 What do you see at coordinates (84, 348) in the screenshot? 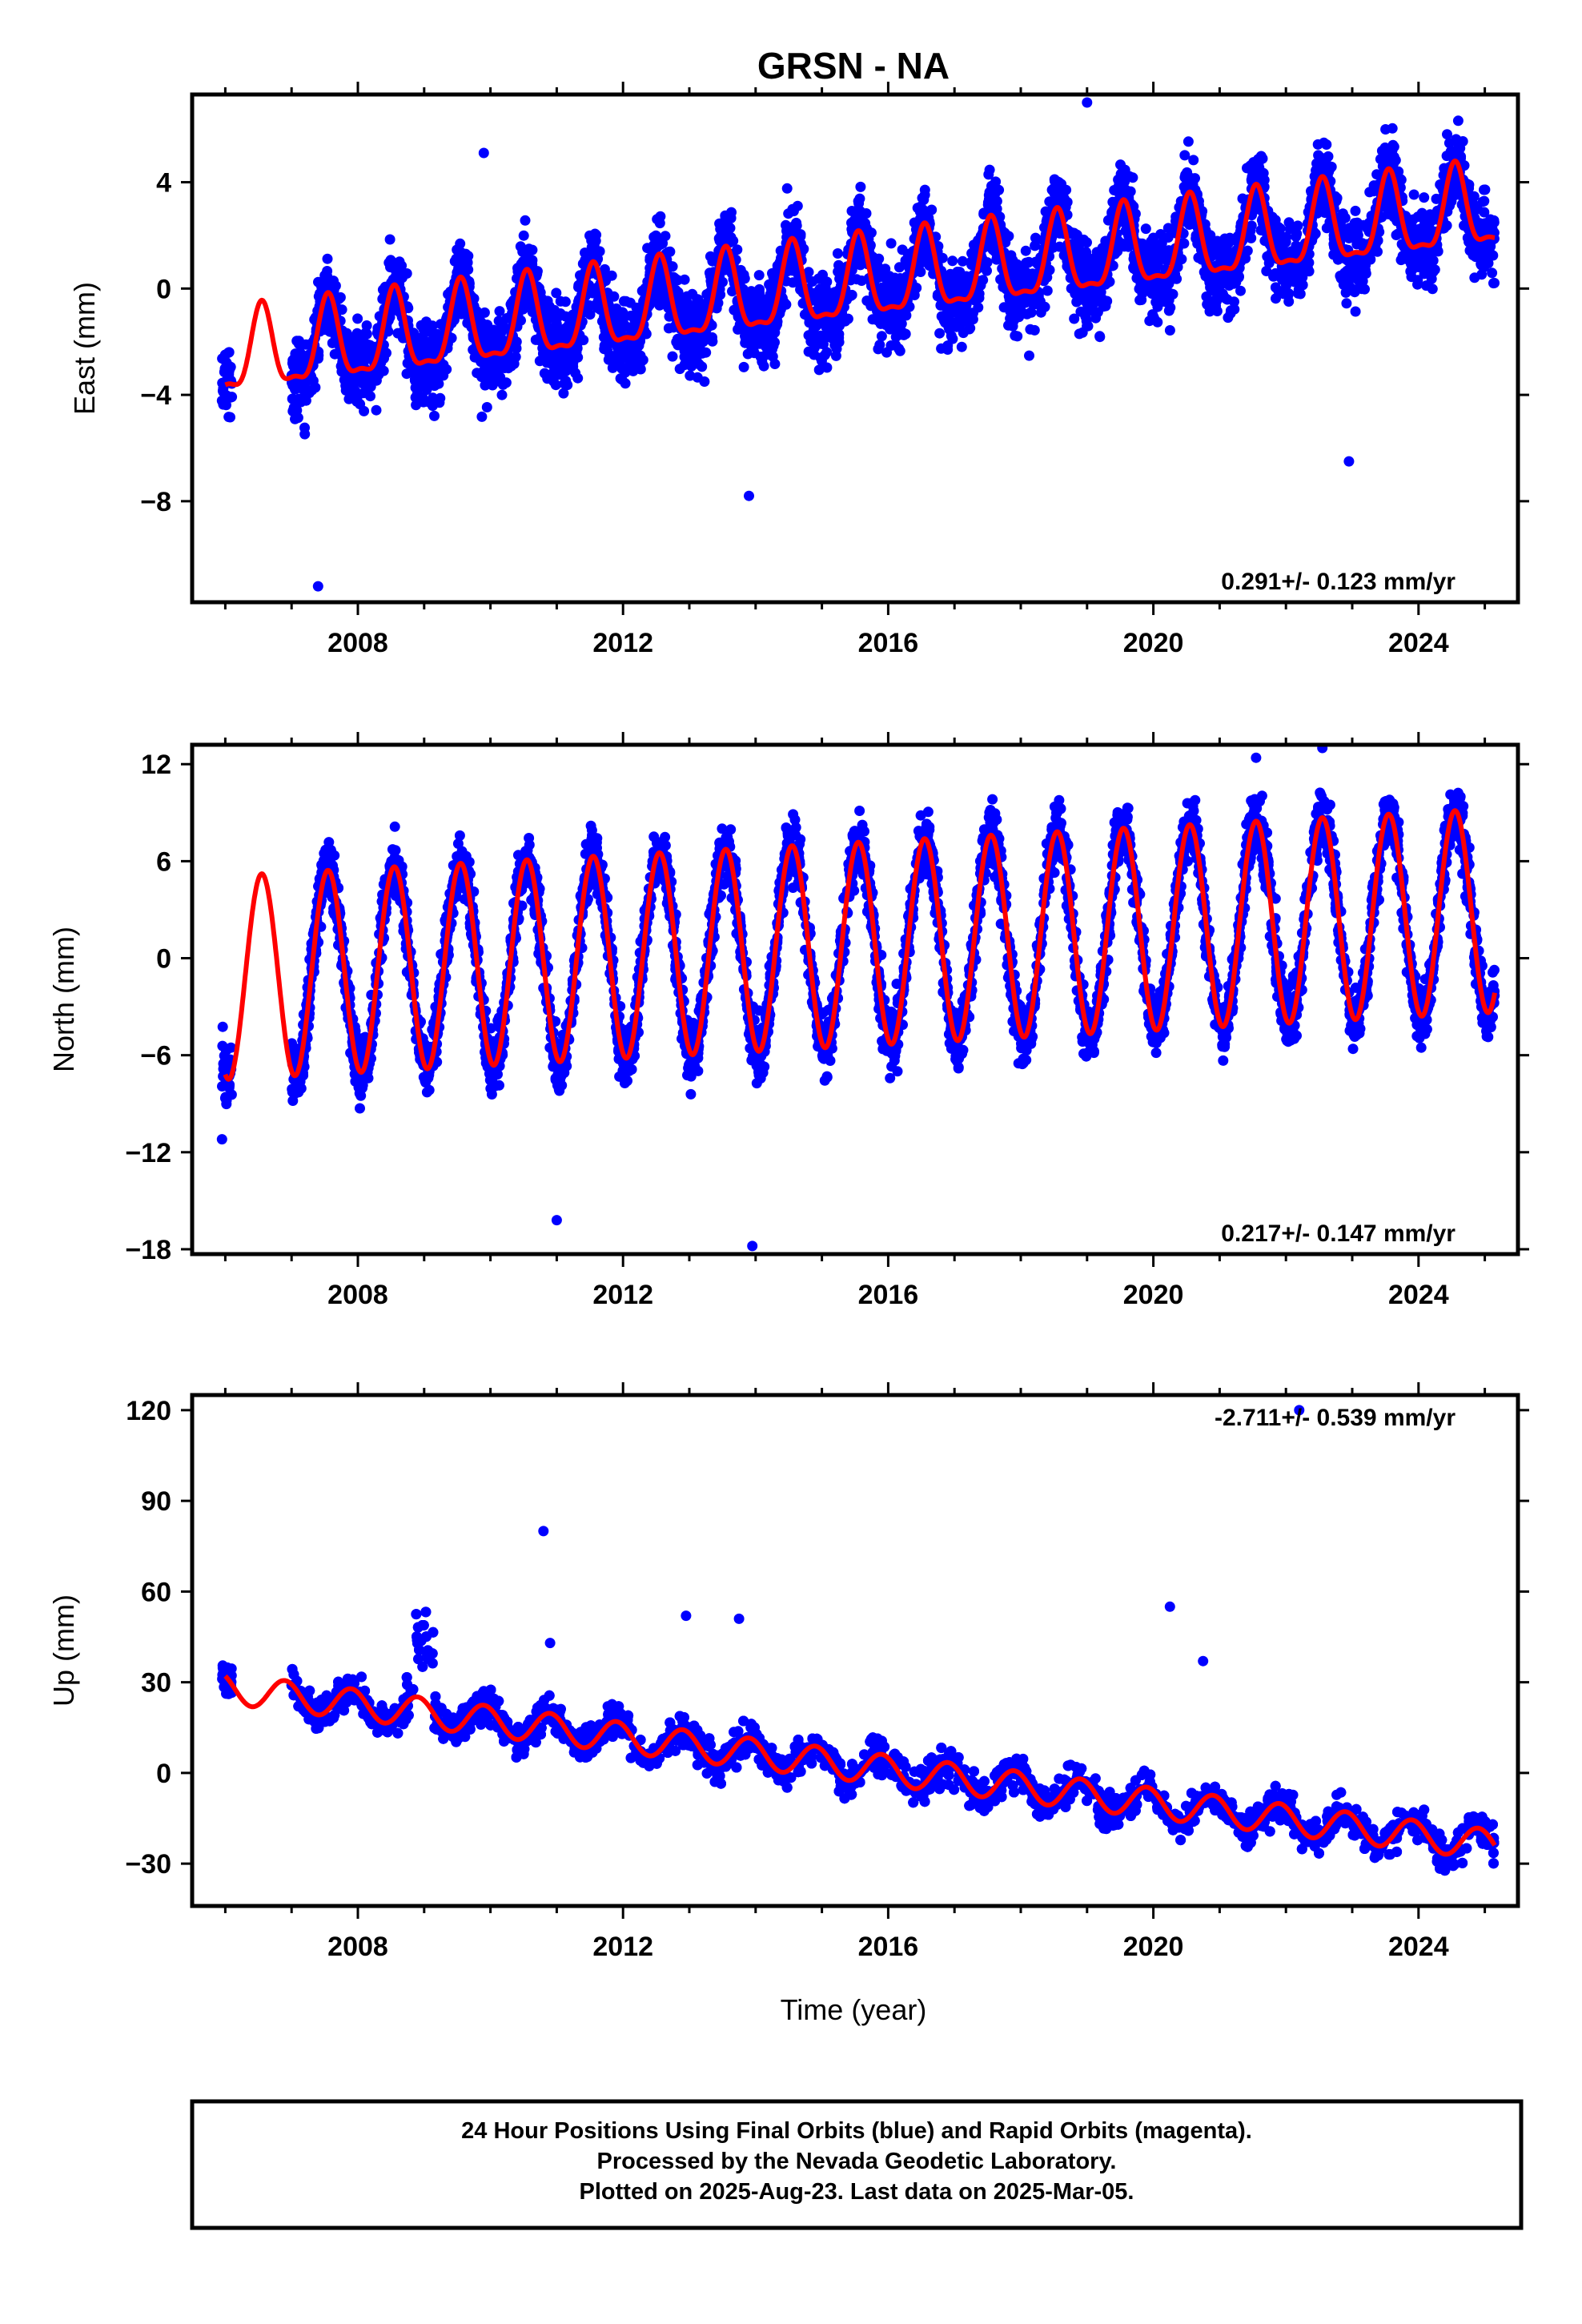
I see `y-axis-label: East (mm)` at bounding box center [84, 348].